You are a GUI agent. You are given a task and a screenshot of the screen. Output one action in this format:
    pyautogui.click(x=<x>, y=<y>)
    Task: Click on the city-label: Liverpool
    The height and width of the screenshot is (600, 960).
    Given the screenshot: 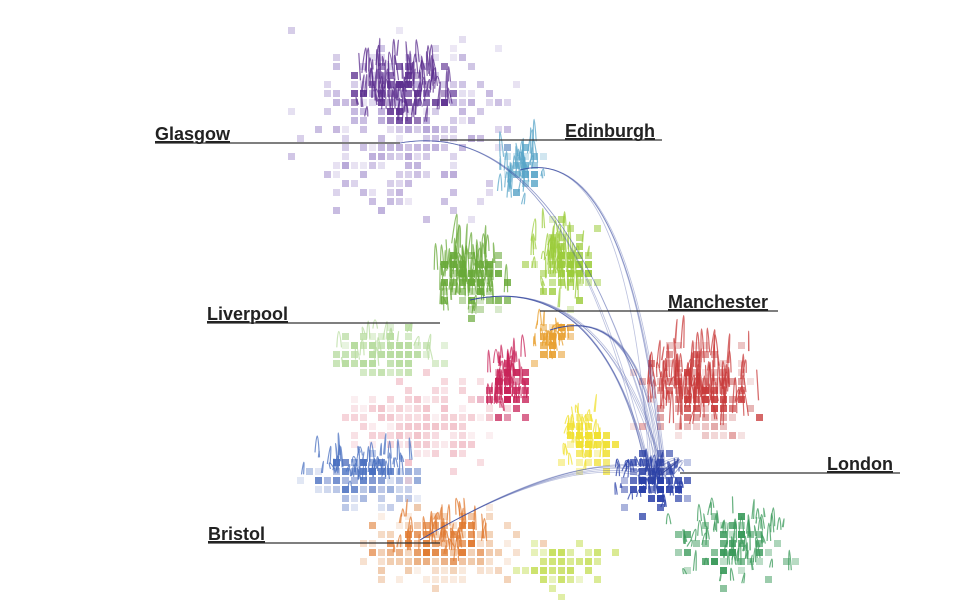 What is the action you would take?
    pyautogui.click(x=247, y=314)
    